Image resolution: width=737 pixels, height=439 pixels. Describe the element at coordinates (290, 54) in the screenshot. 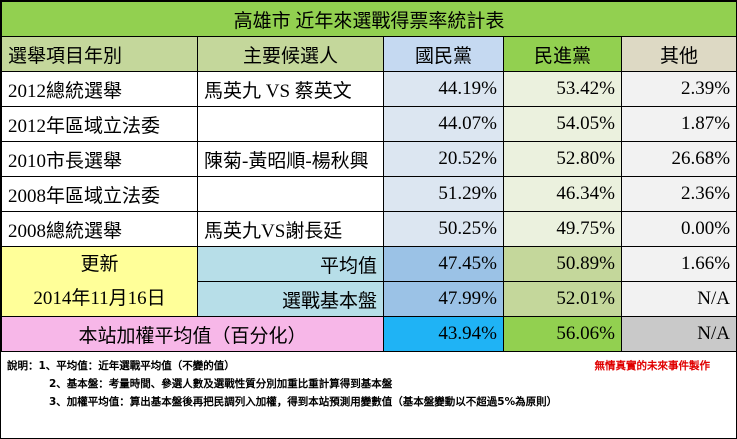

I see `header-candidates: 主要候選人` at that location.